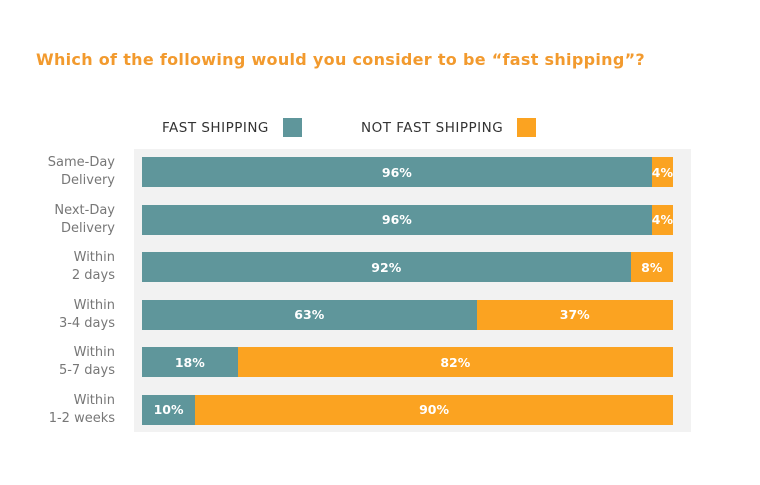  What do you see at coordinates (86, 370) in the screenshot?
I see `category-label-line: 5-7 days` at bounding box center [86, 370].